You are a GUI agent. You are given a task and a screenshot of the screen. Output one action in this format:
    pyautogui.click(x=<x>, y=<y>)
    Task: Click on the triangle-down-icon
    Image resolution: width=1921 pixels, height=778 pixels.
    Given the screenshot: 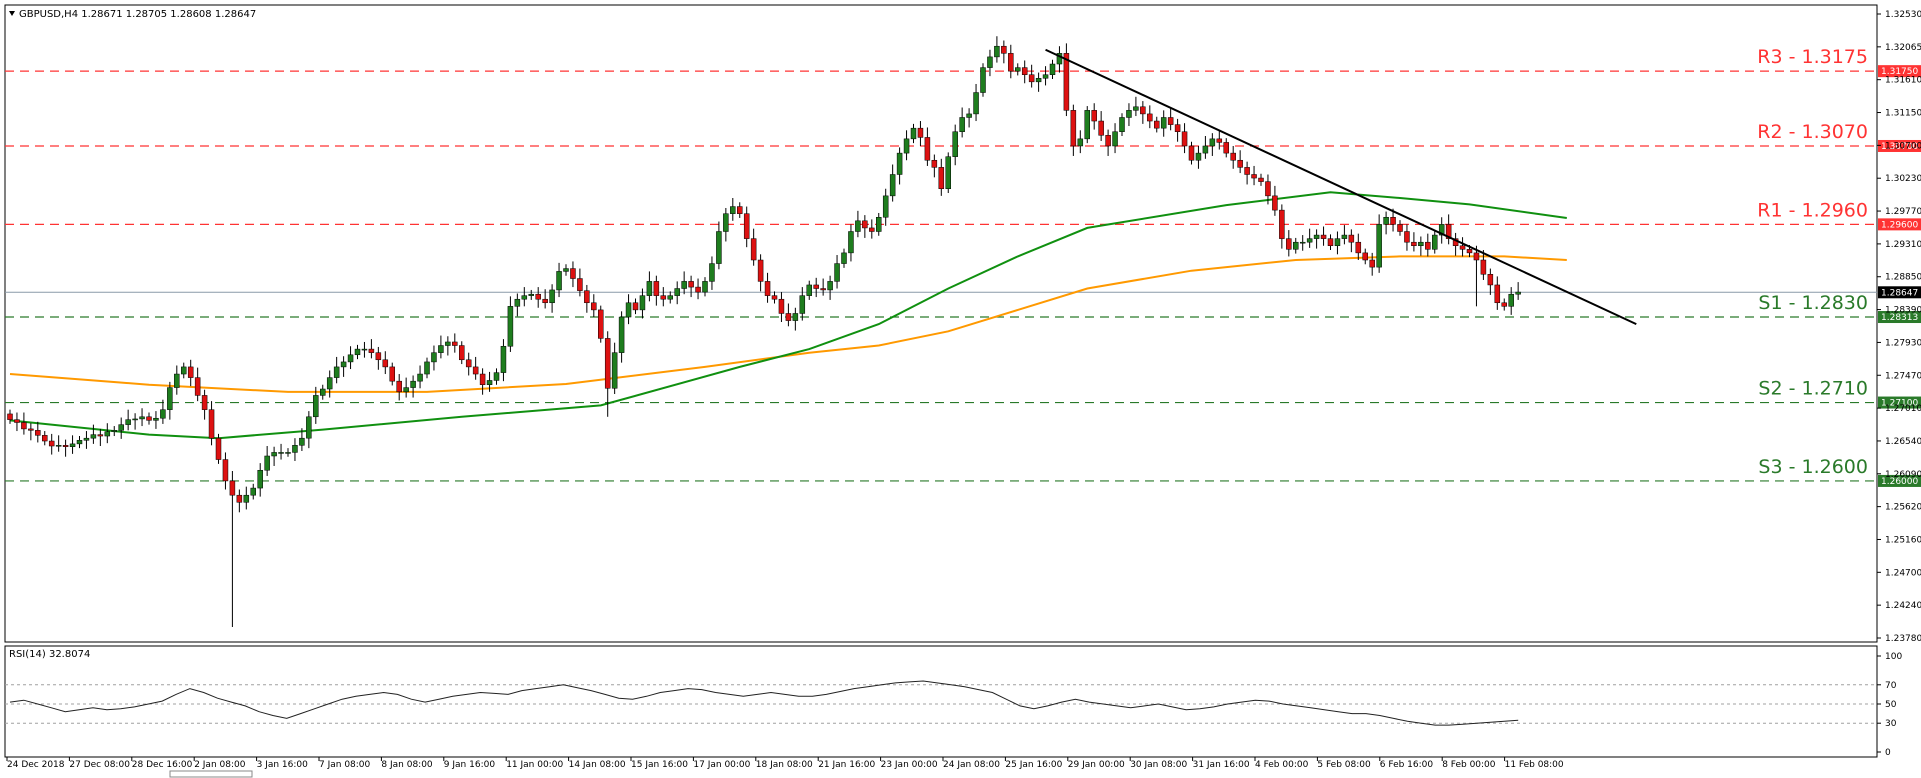 What is the action you would take?
    pyautogui.click(x=12, y=13)
    